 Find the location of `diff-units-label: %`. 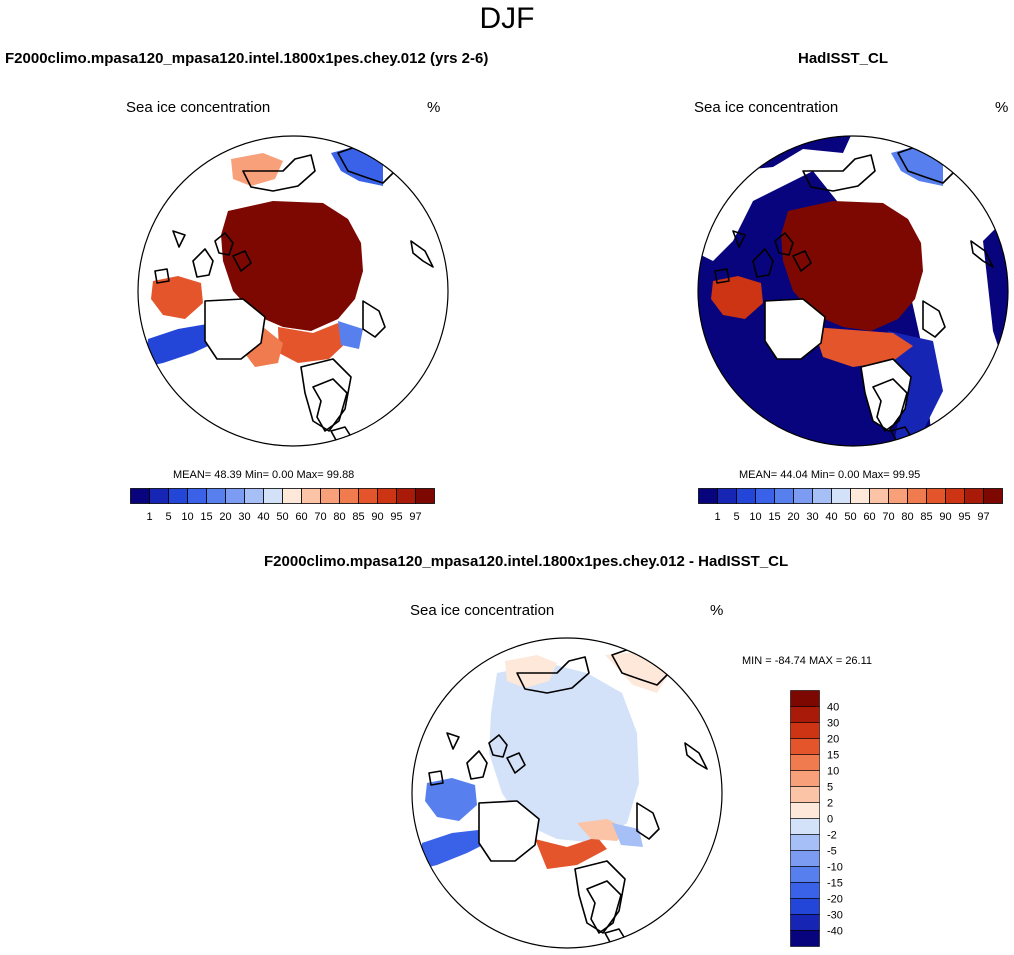

diff-units-label: % is located at coordinates (717, 610).